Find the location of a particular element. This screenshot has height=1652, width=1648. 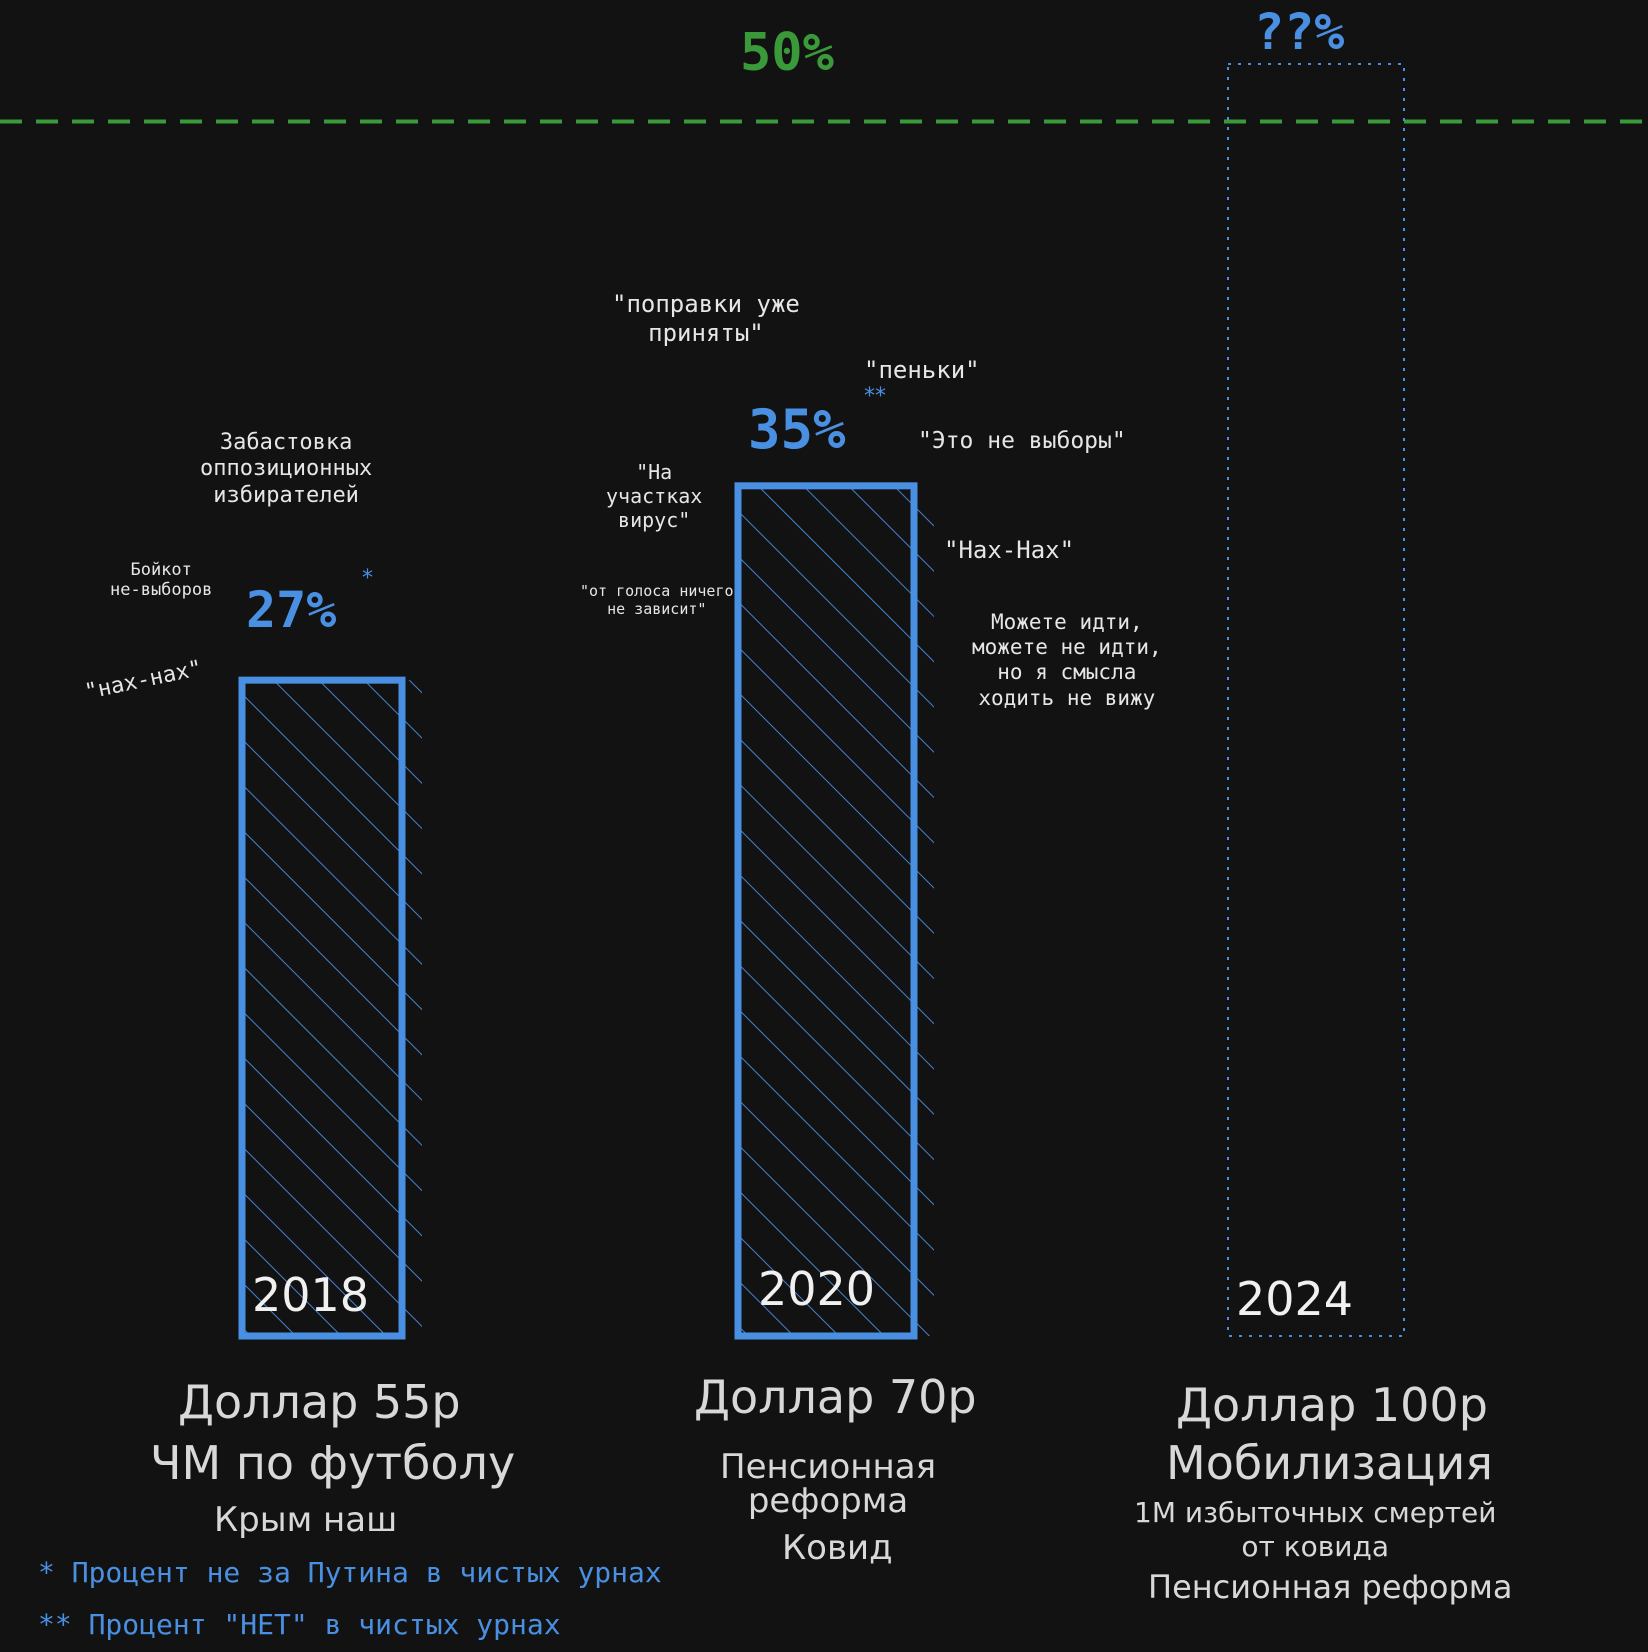

annotation-virus: "На участках вирус" is located at coordinates (654, 496).